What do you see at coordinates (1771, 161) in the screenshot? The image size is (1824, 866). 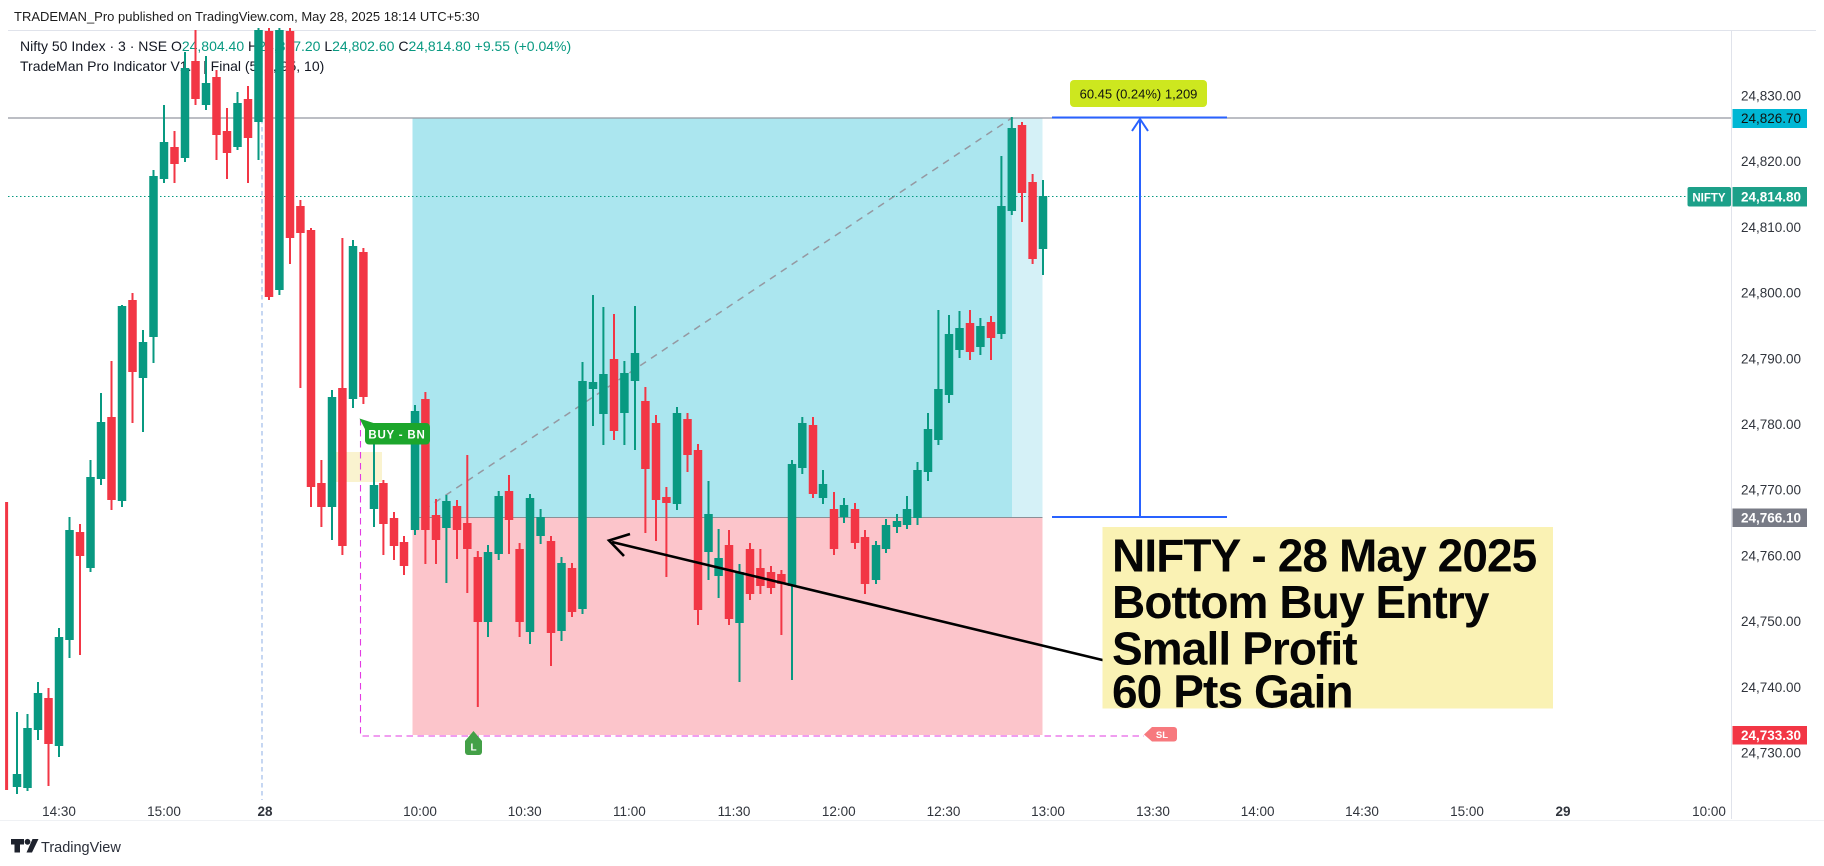 I see `svg-text: 24,820.00` at bounding box center [1771, 161].